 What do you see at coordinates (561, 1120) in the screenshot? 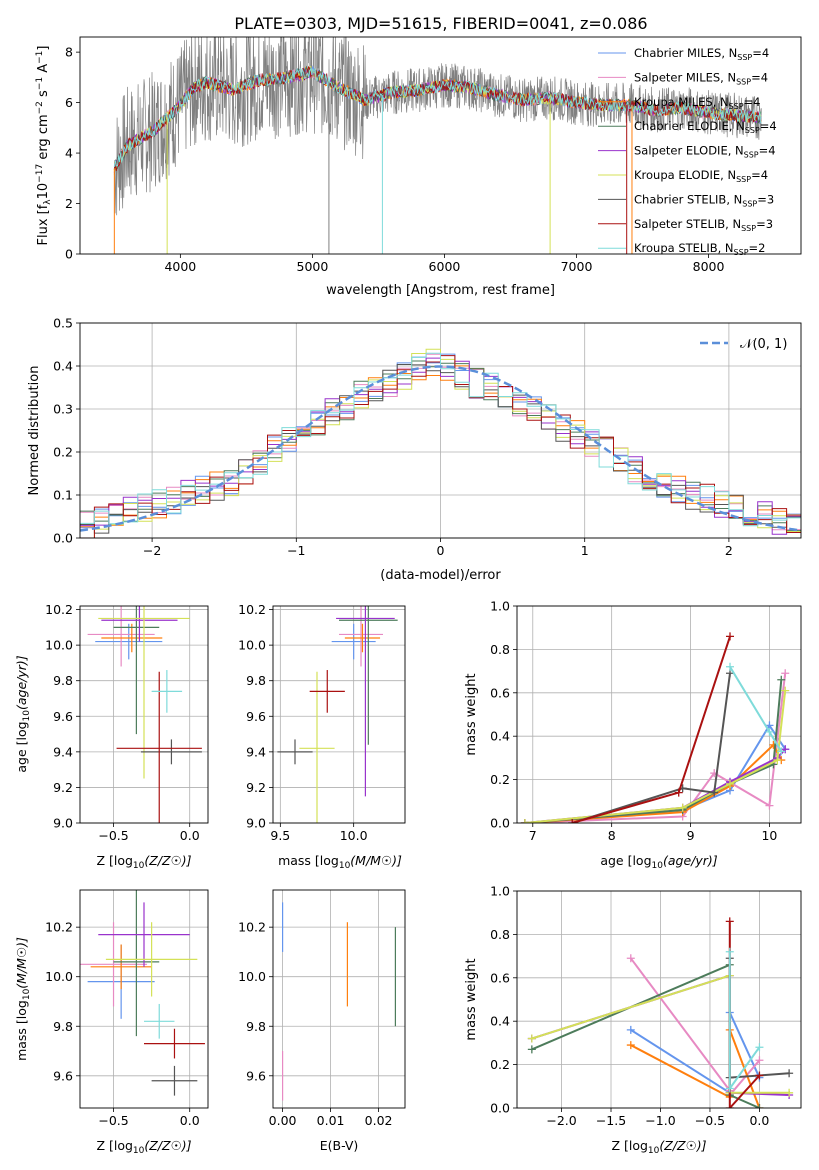
I see `x-tick-label: −2.0` at bounding box center [561, 1120].